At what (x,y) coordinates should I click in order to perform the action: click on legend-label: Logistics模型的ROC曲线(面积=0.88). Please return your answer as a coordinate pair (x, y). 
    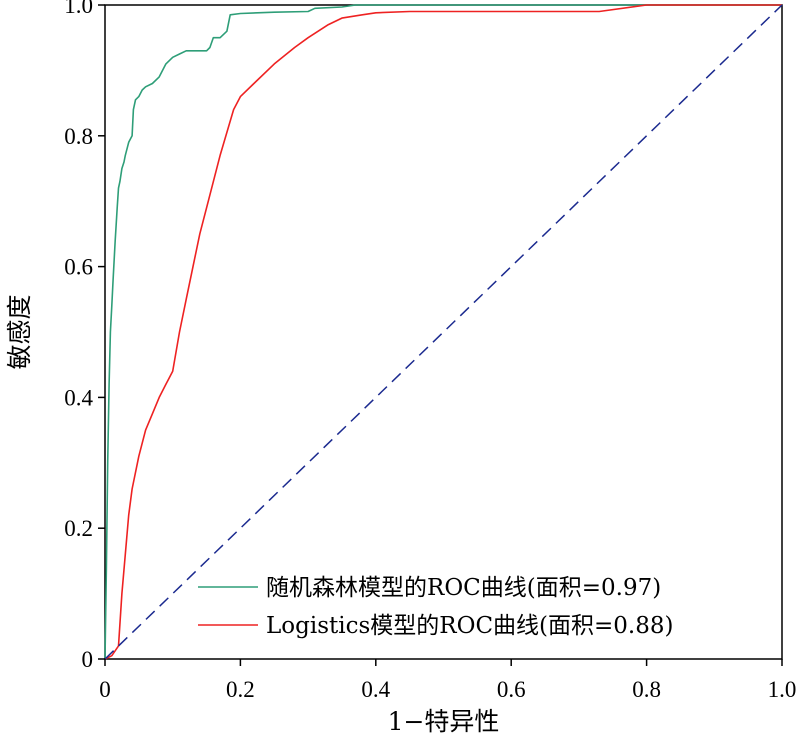
    Looking at the image, I should click on (470, 626).